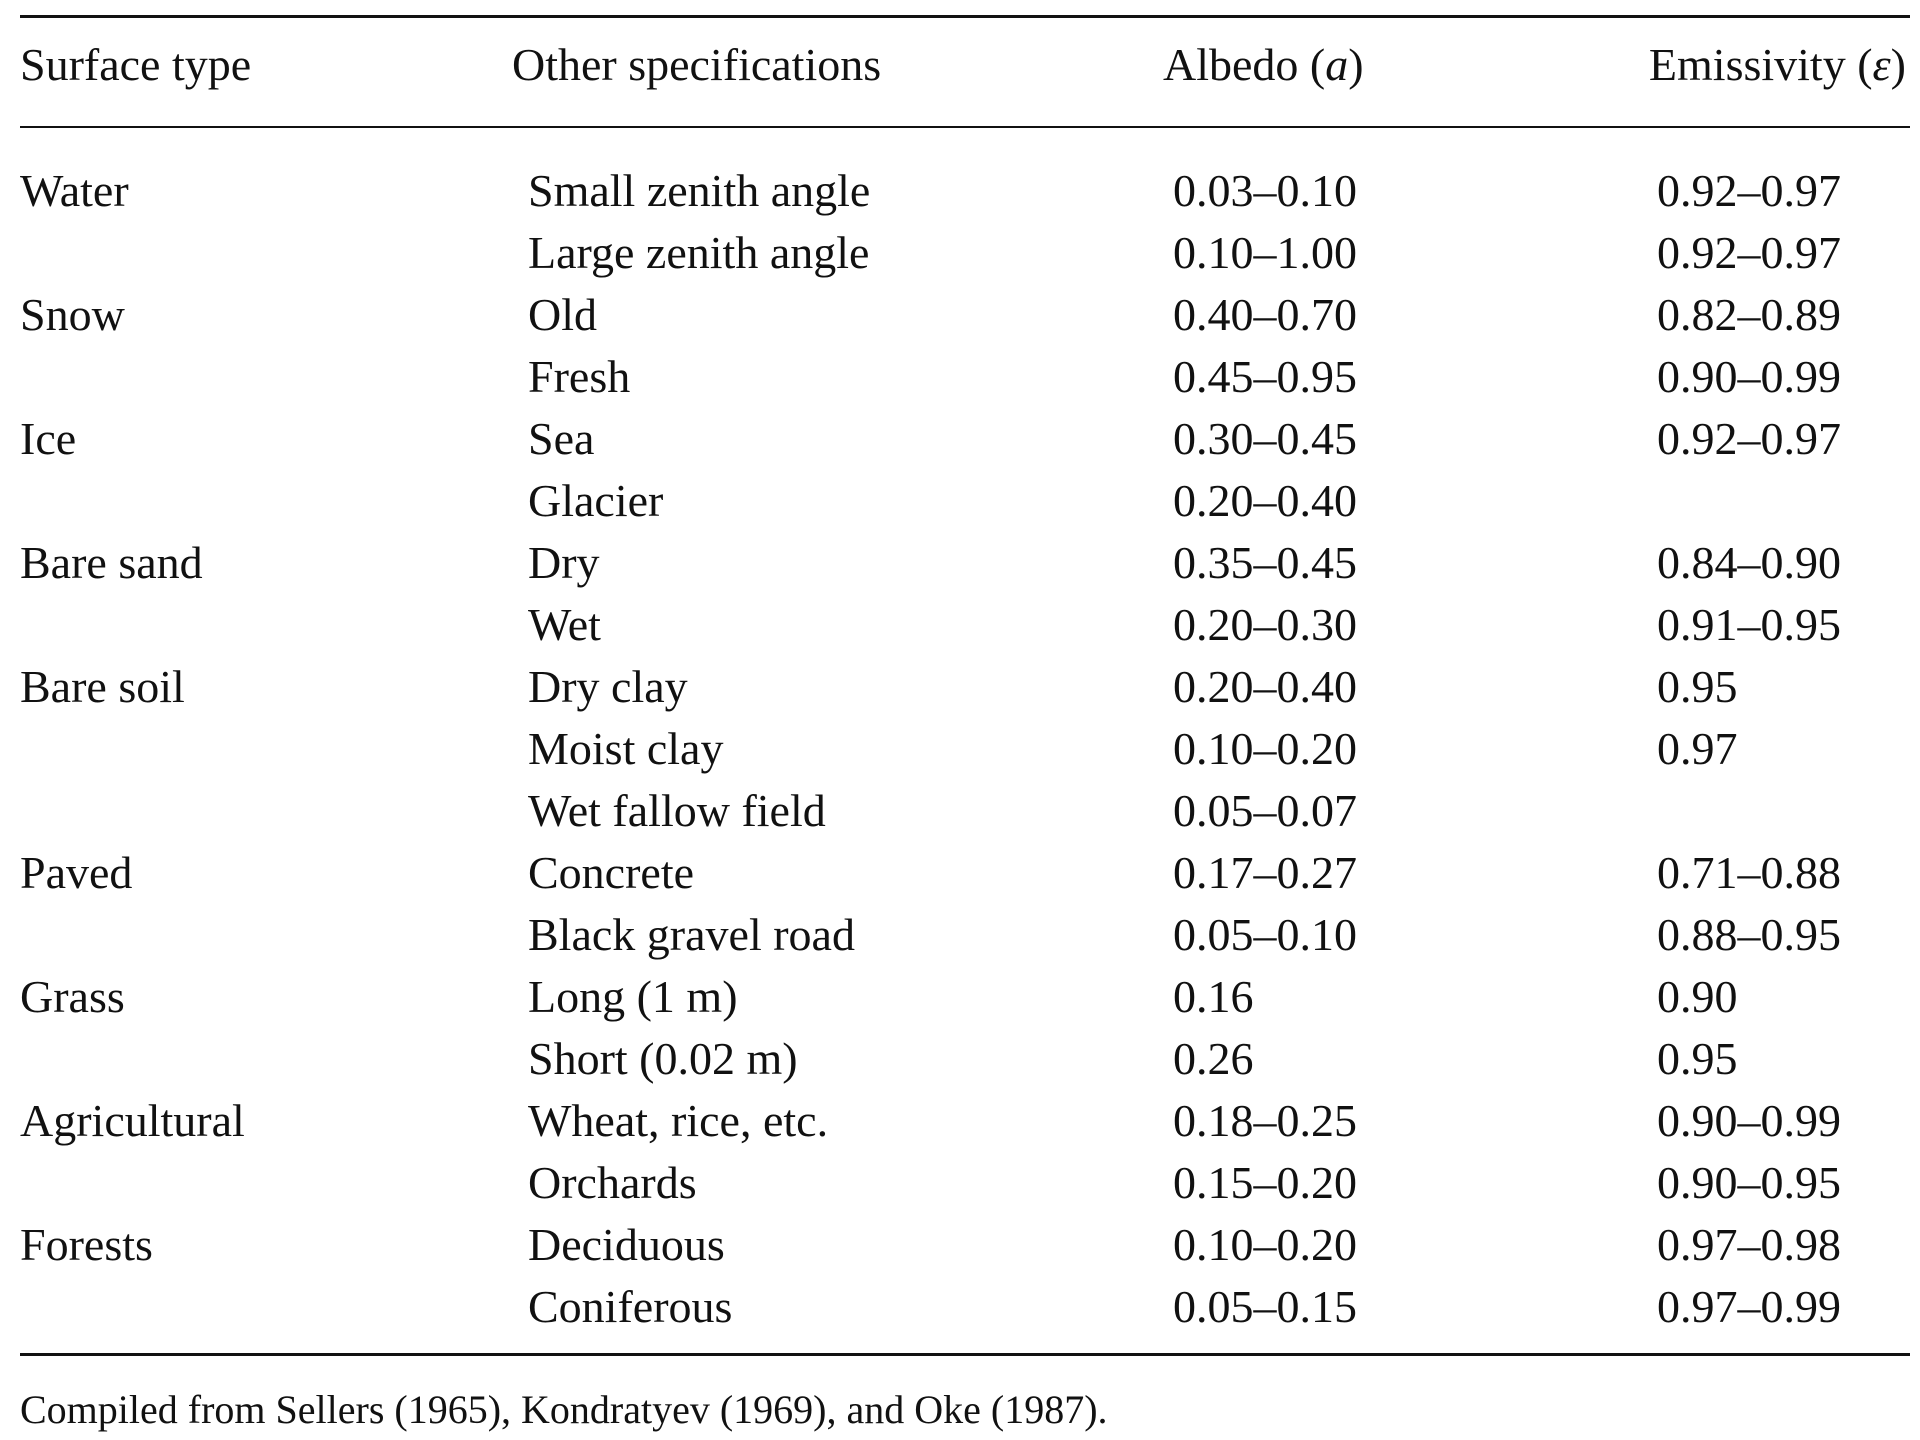 Image resolution: width=1920 pixels, height=1440 pixels. I want to click on table-row: Orchards 0.15–0.20 0.90–0.95, so click(960, 1183).